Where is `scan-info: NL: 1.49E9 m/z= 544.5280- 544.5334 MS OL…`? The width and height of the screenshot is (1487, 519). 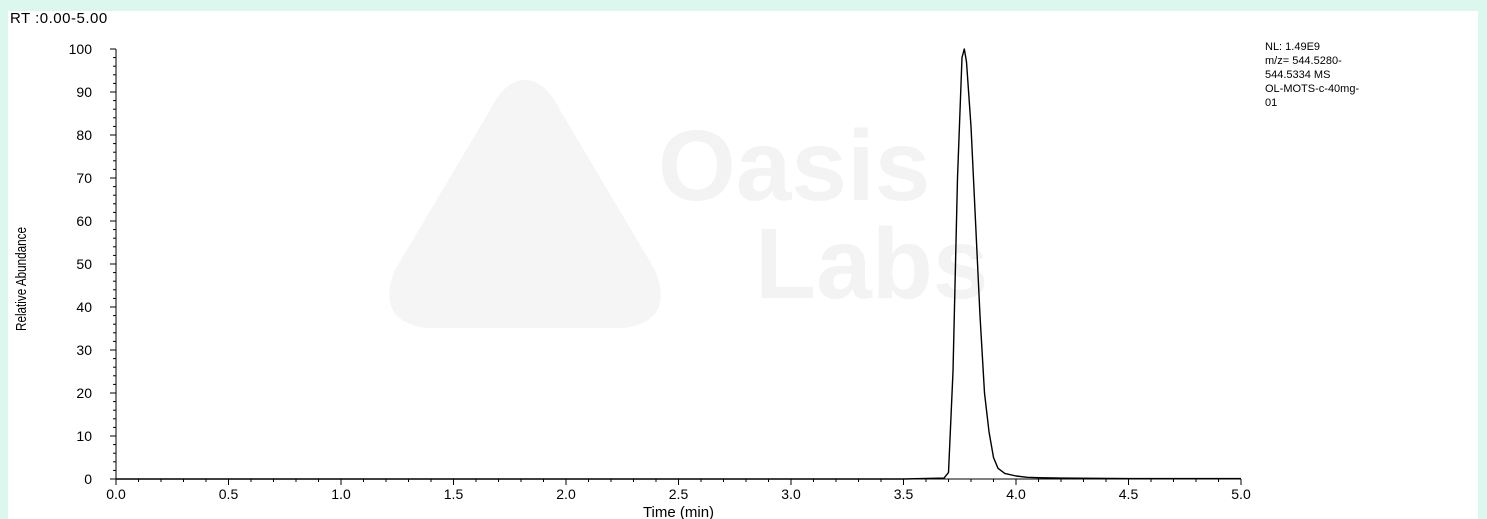 scan-info: NL: 1.49E9 m/z= 544.5280- 544.5334 MS OL… is located at coordinates (1350, 75).